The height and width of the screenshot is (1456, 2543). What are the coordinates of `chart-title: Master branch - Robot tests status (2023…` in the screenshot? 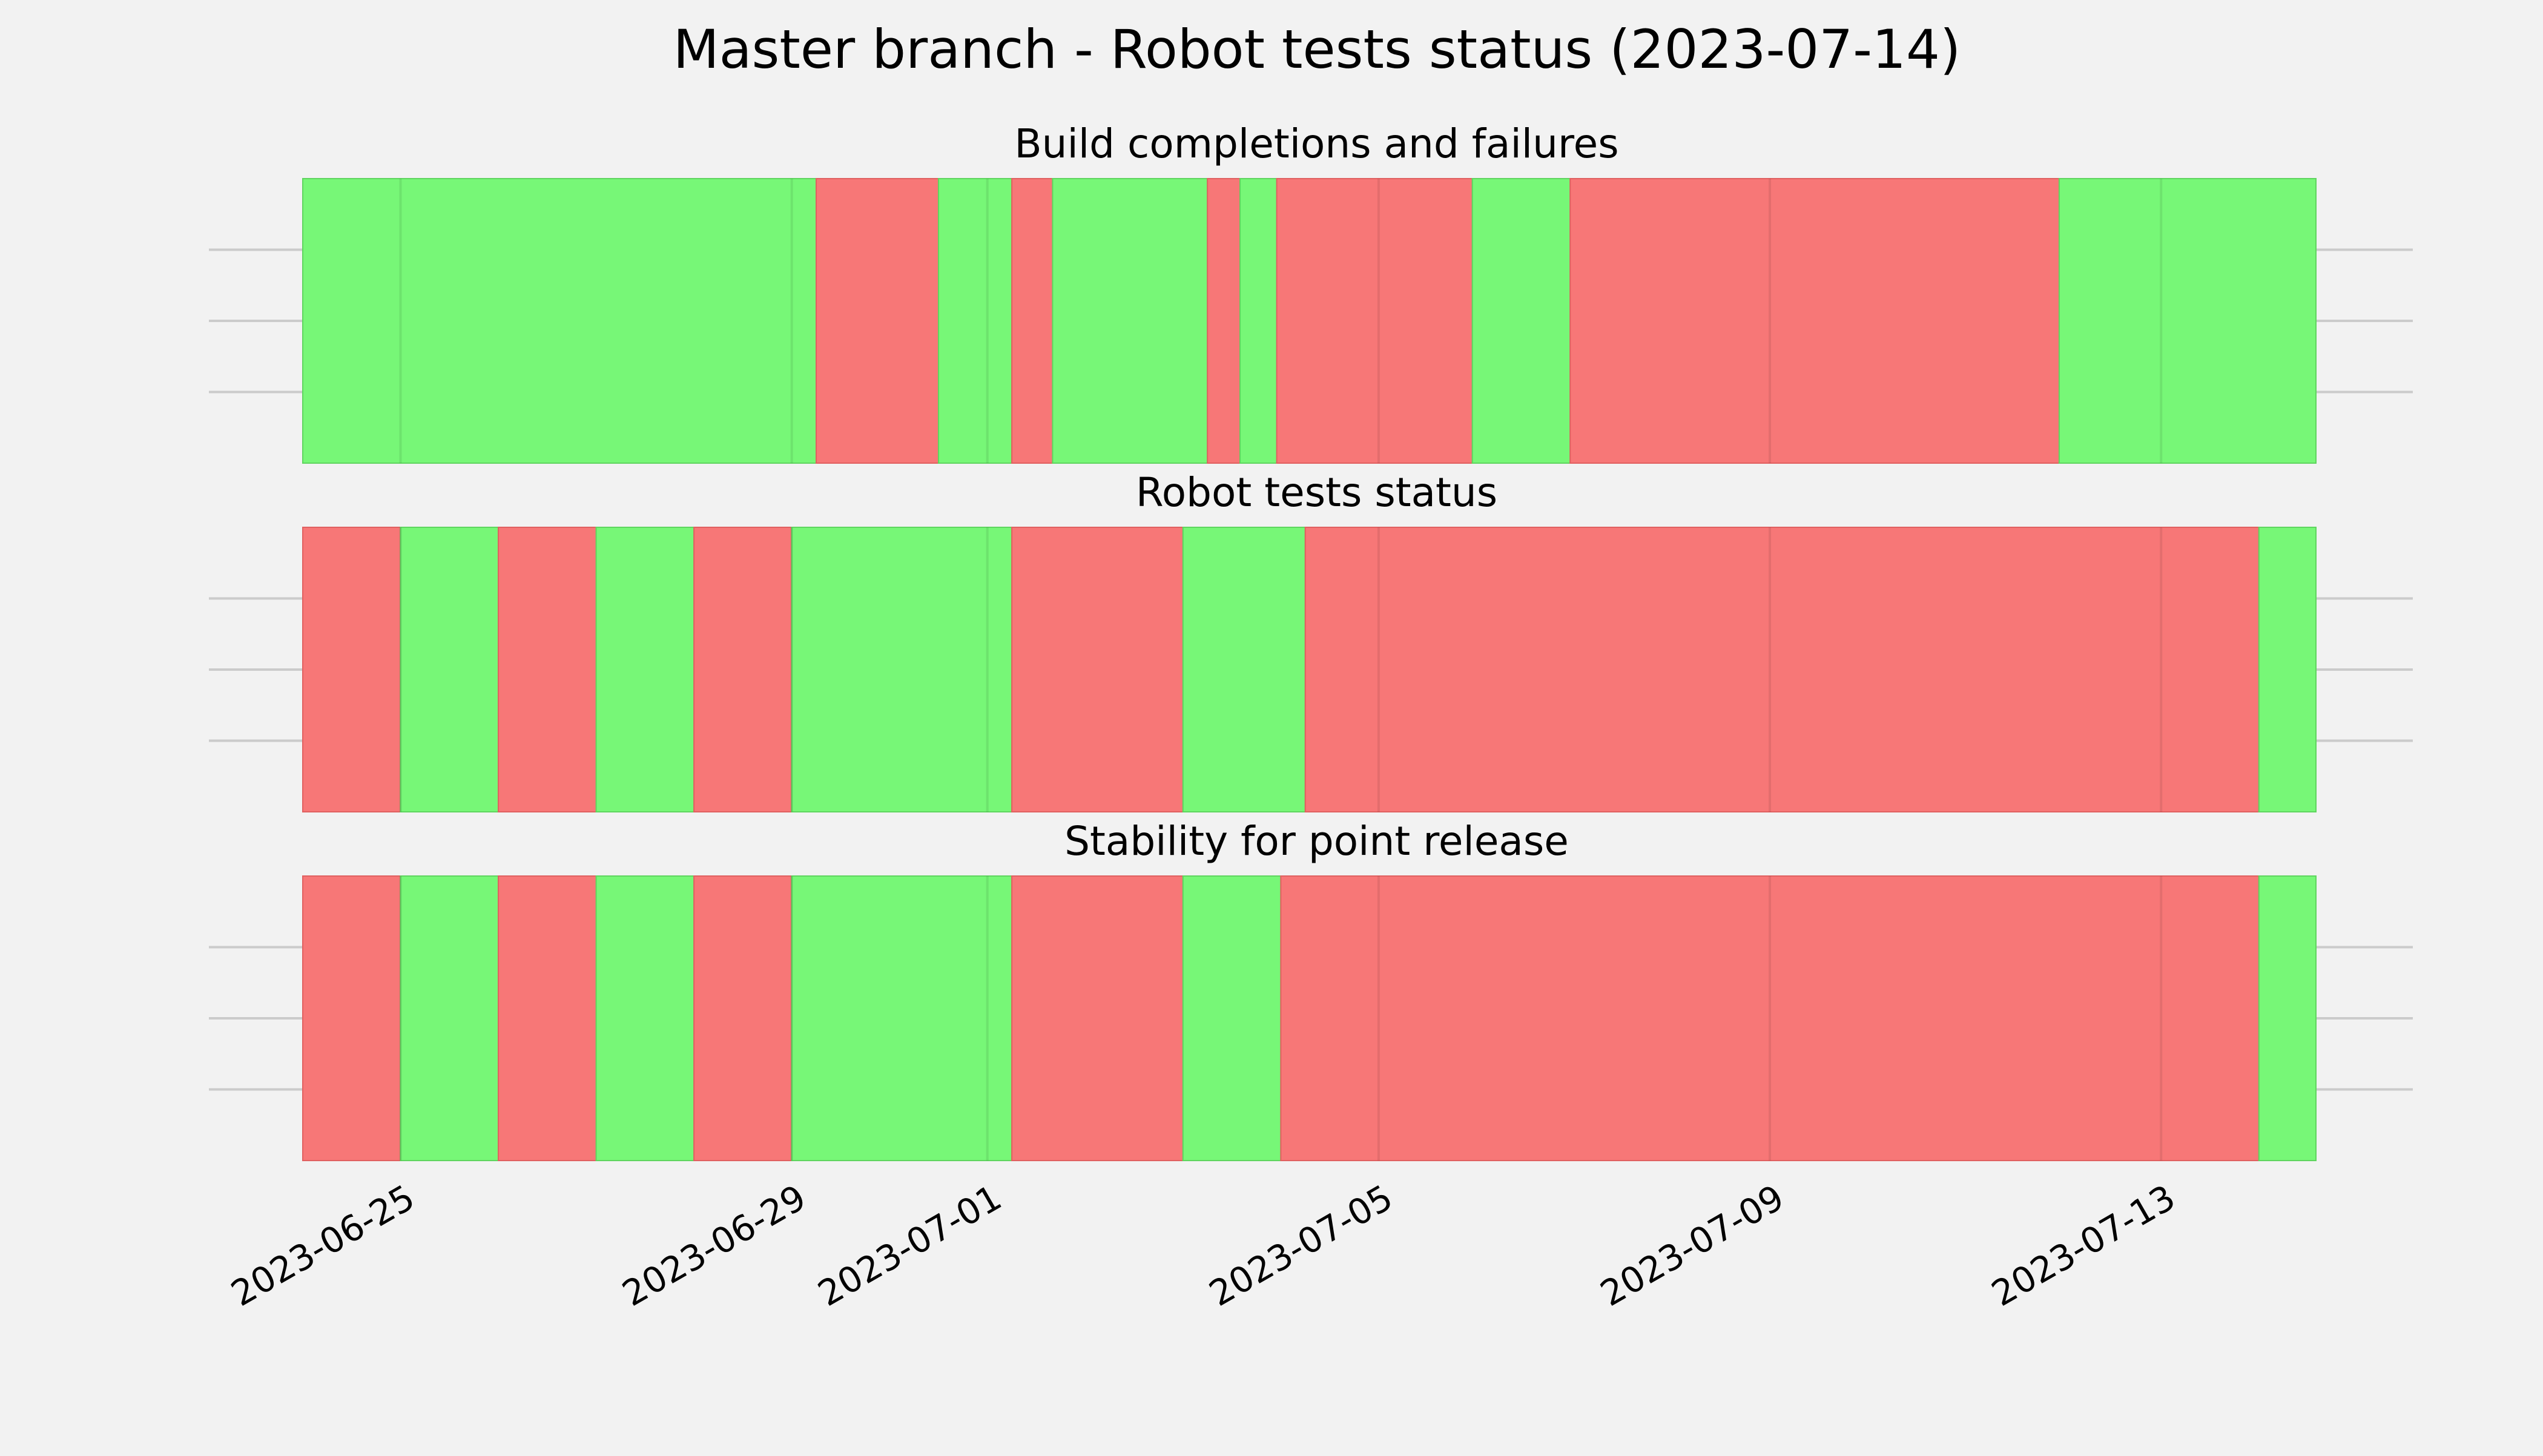 It's located at (1317, 49).